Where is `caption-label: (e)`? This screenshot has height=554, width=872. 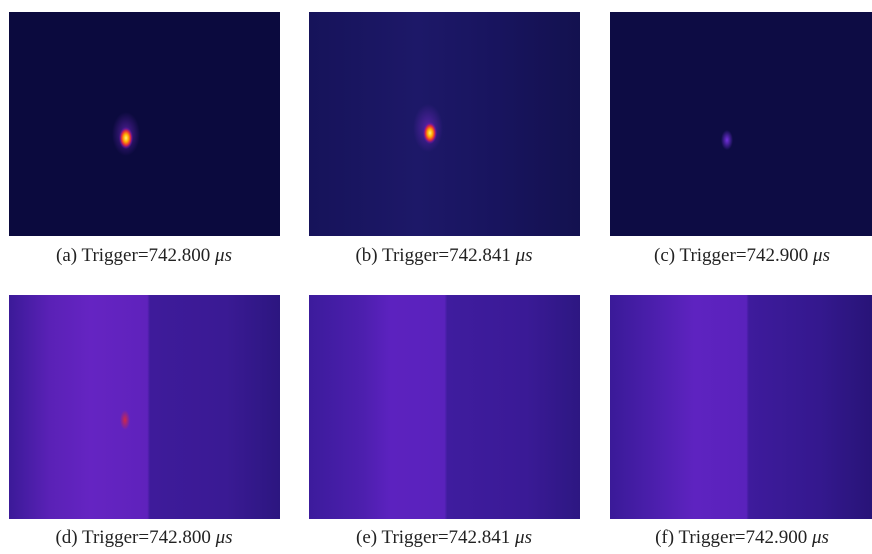 caption-label: (e) is located at coordinates (367, 537).